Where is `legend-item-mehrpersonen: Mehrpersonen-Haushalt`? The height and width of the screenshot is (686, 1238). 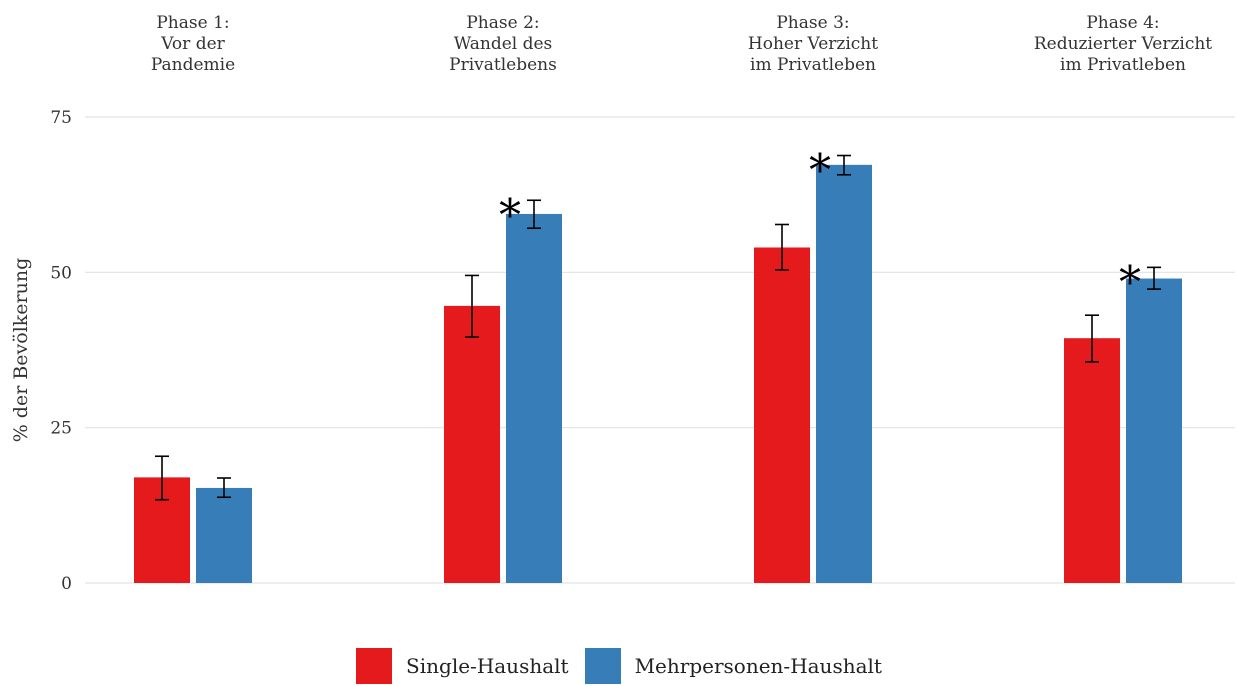 legend-item-mehrpersonen: Mehrpersonen-Haushalt is located at coordinates (733, 666).